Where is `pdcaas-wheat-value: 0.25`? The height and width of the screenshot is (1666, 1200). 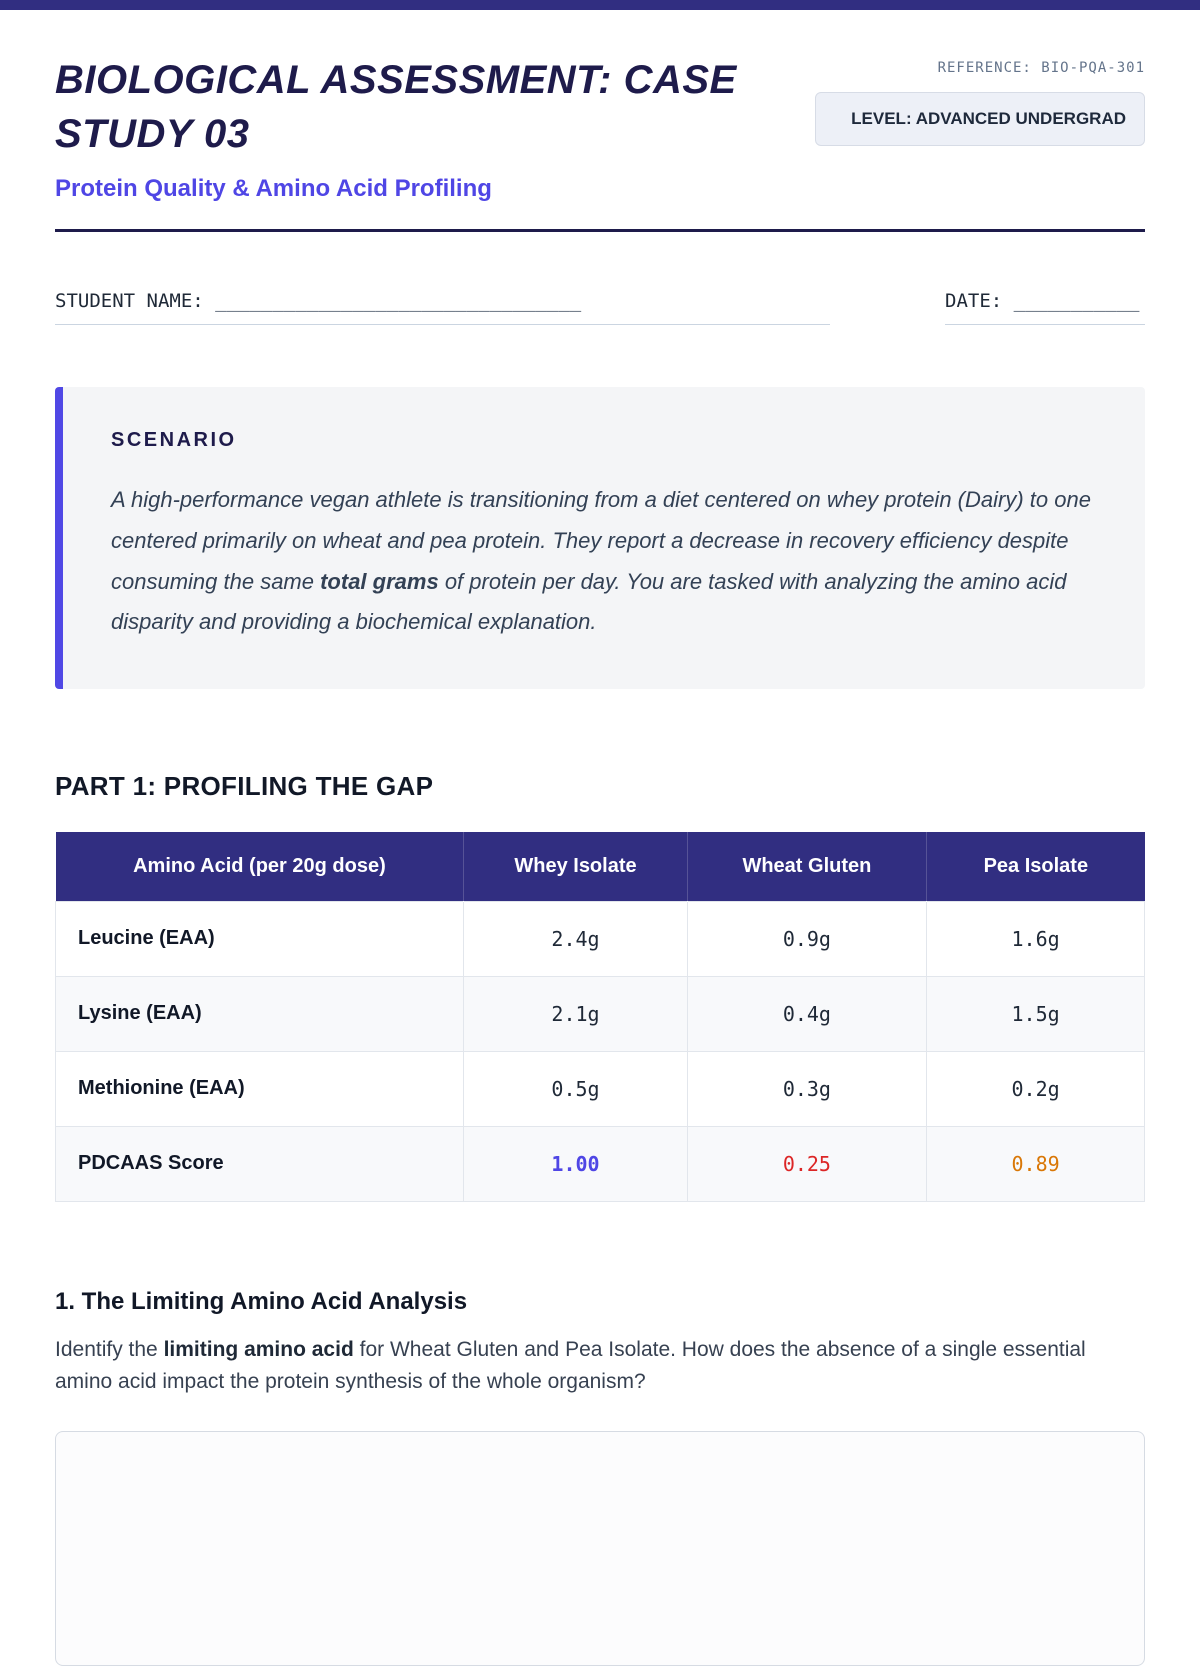
pdcaas-wheat-value: 0.25 is located at coordinates (807, 1163).